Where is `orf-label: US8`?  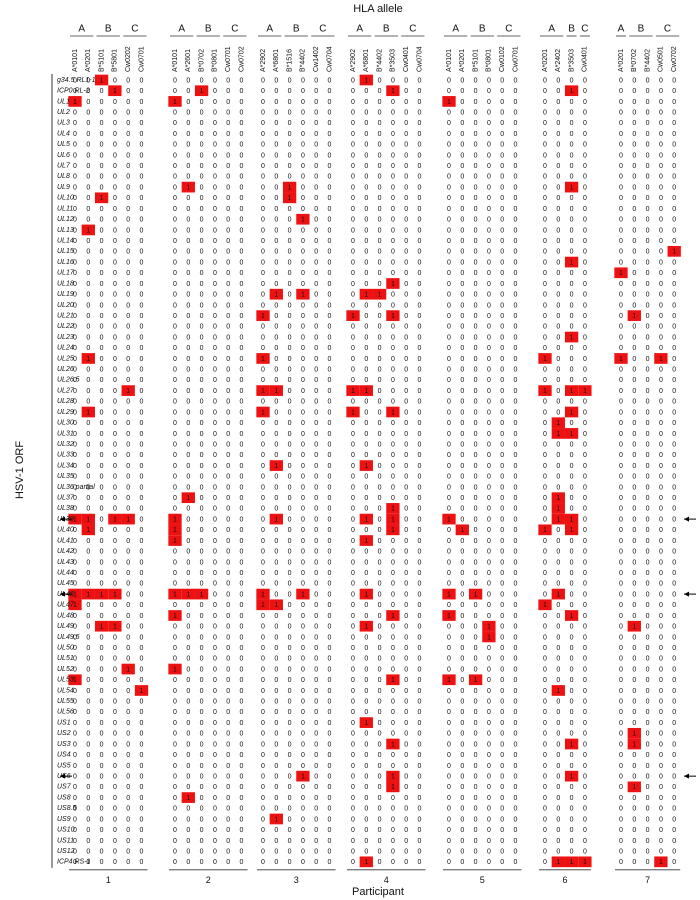
orf-label: US8 is located at coordinates (64, 797).